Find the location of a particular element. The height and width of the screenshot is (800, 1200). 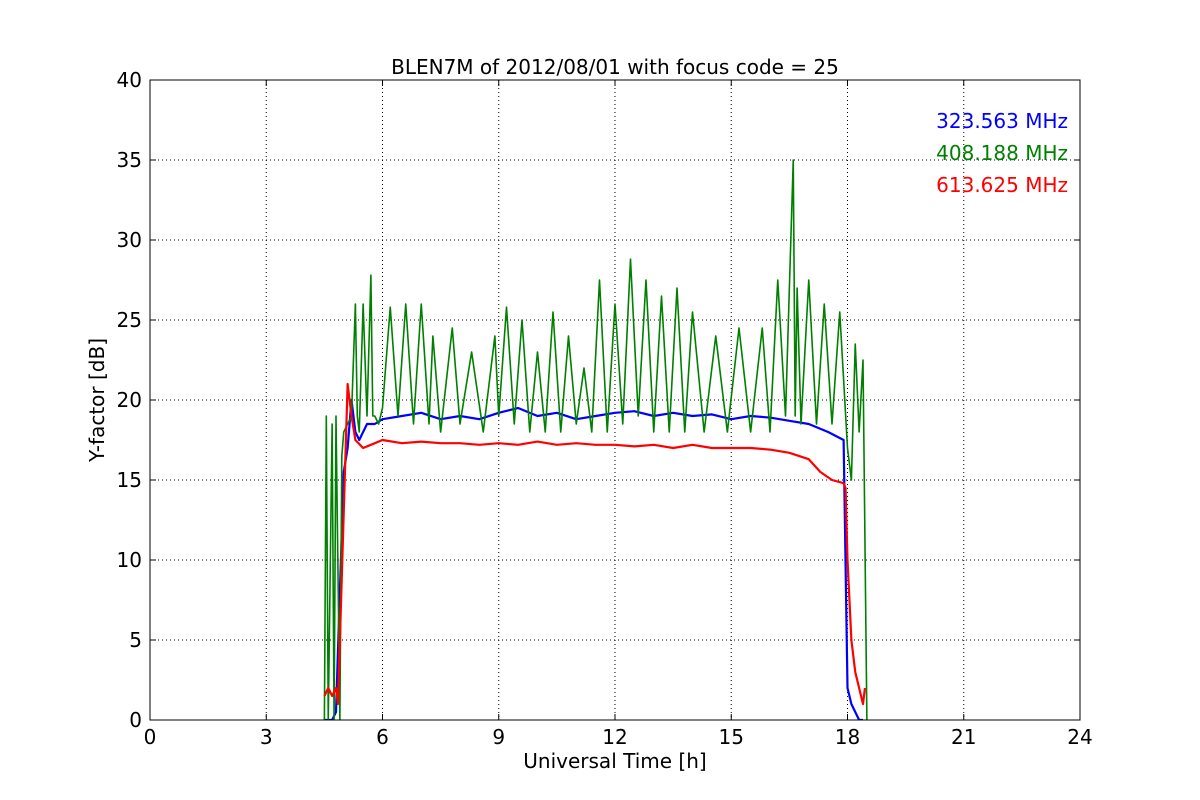

x-tick-label: 12 is located at coordinates (614, 737).